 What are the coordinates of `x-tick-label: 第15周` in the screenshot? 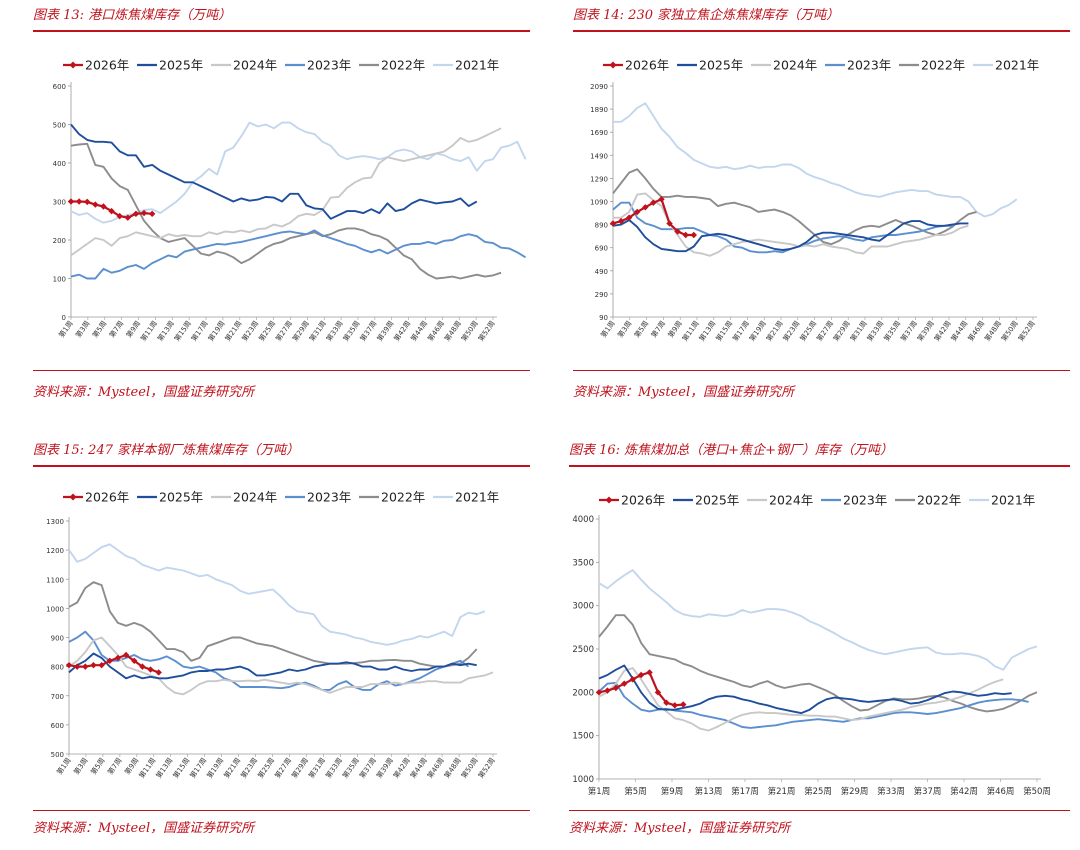 It's located at (181, 768).